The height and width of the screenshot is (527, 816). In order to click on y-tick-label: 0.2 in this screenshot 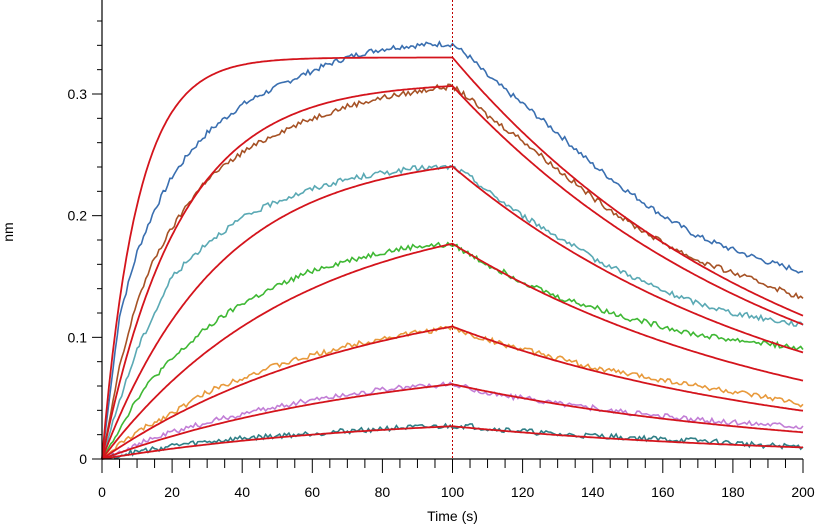, I will do `click(78, 216)`.